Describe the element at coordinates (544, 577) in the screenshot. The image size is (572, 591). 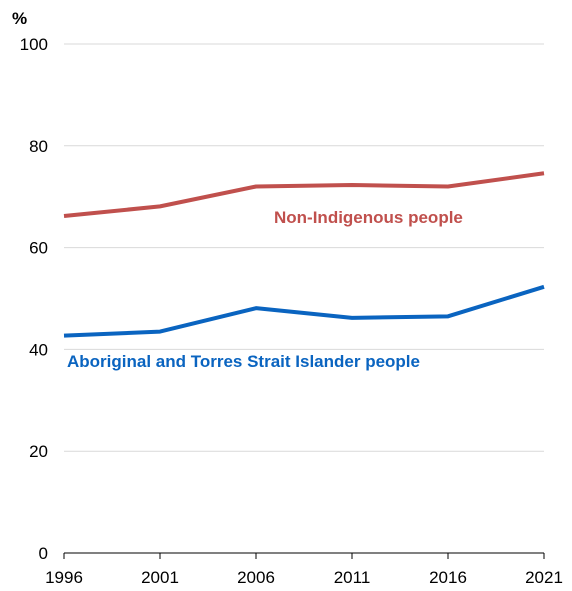
I see `x-tick-label: 2021` at that location.